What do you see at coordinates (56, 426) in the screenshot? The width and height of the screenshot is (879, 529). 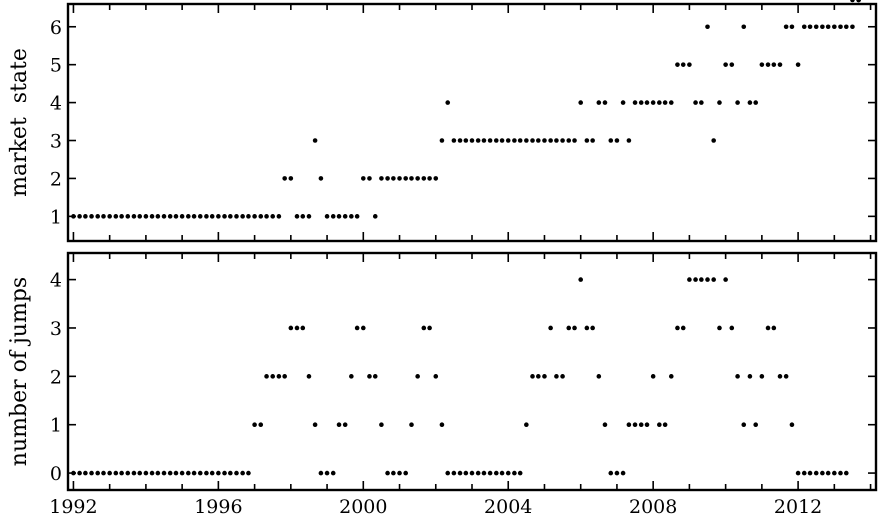 I see `number-of-jumps-y-tick-label: 1` at bounding box center [56, 426].